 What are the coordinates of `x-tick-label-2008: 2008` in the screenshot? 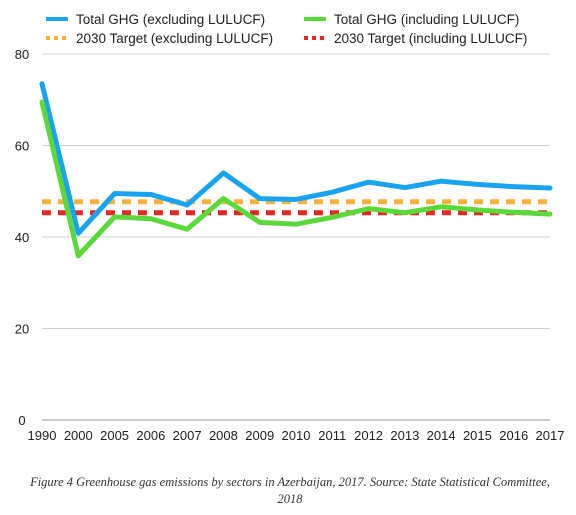 It's located at (223, 435).